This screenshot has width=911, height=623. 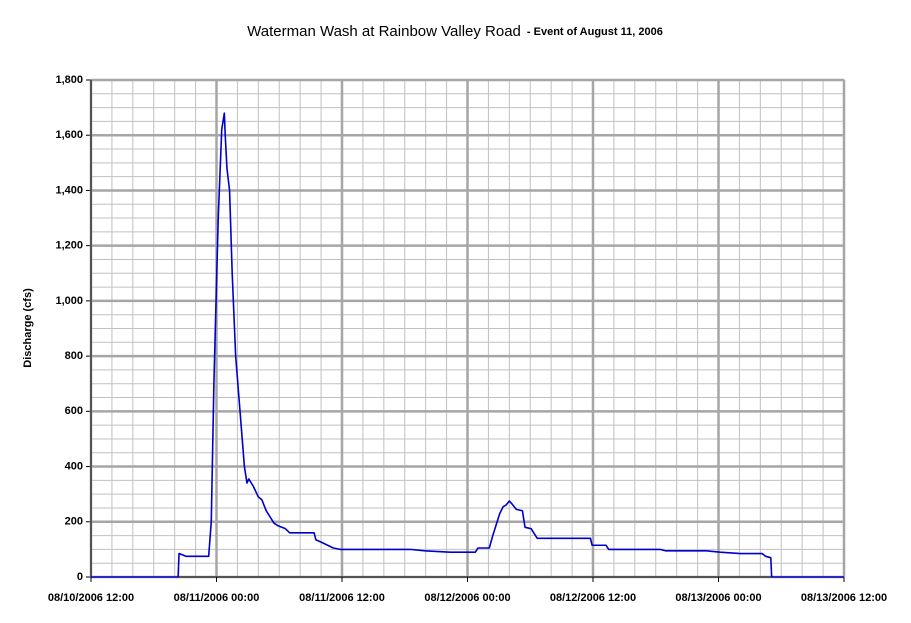 What do you see at coordinates (217, 598) in the screenshot?
I see `x-tick-label: 08/11/2006 00:00` at bounding box center [217, 598].